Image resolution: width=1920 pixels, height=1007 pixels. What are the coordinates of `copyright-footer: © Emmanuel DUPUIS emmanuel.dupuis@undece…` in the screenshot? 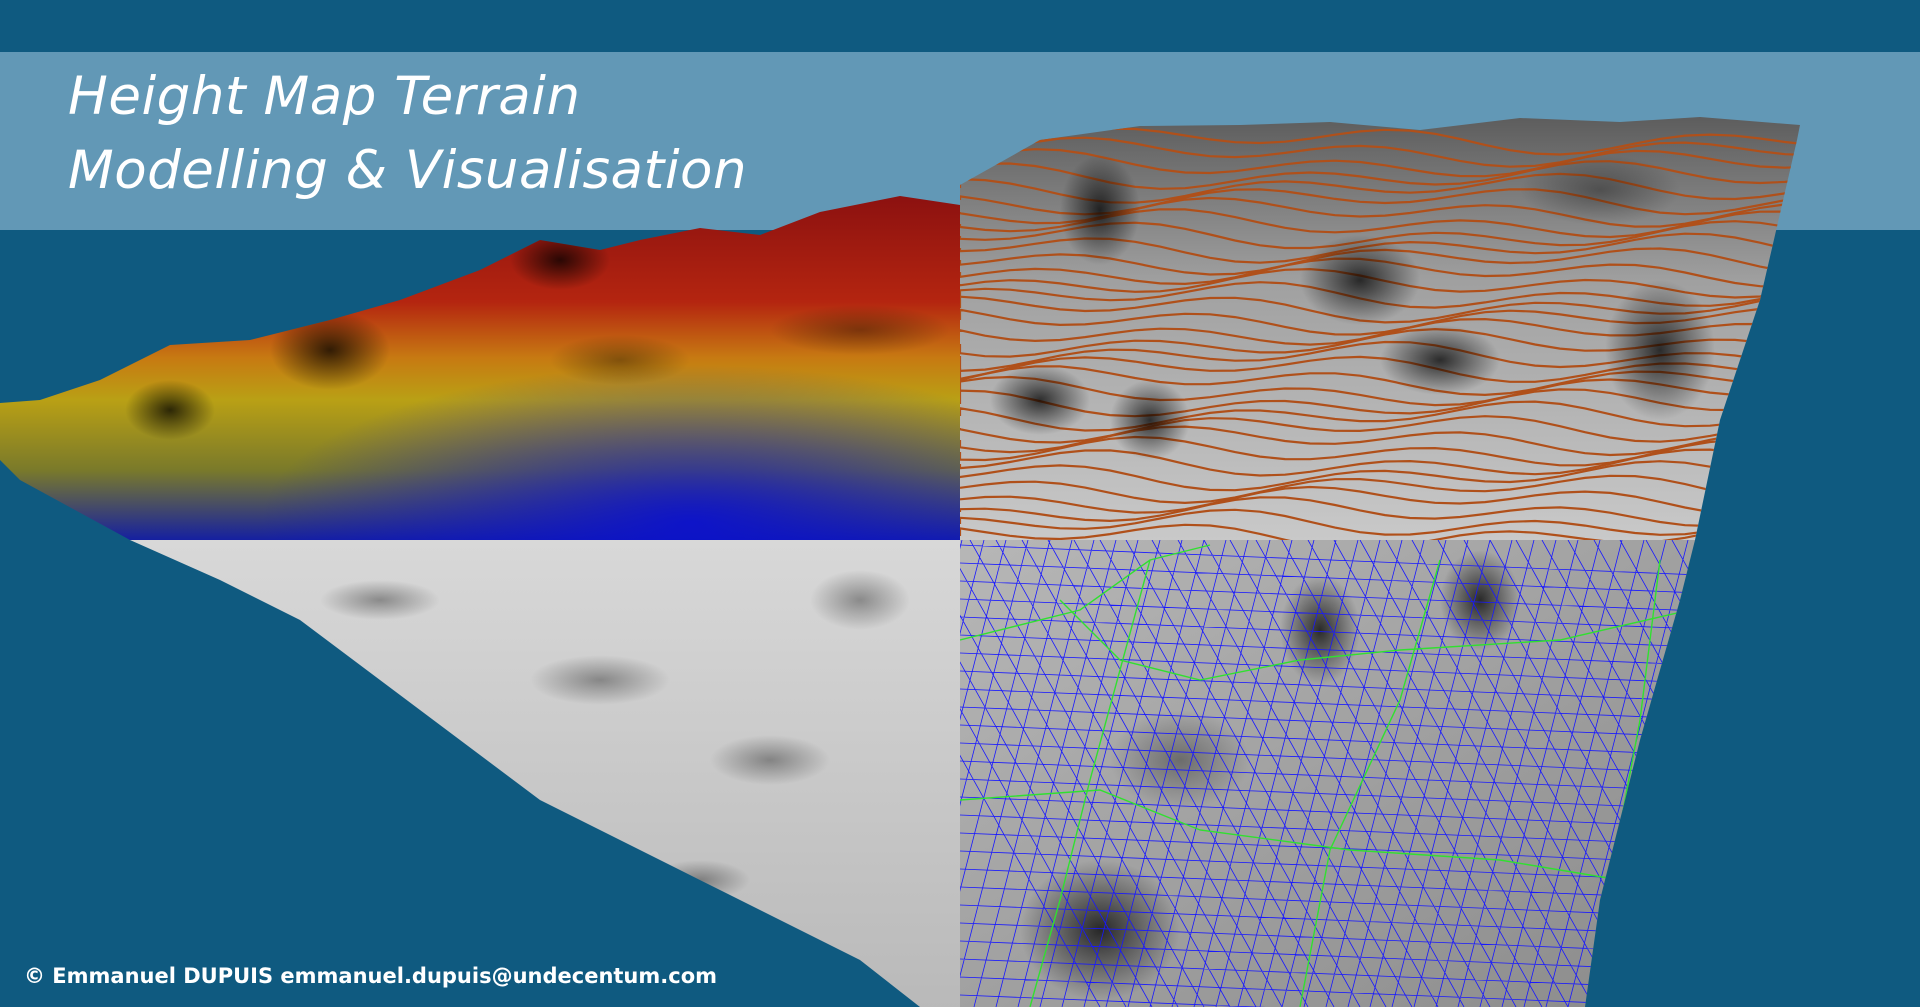 It's located at (370, 976).